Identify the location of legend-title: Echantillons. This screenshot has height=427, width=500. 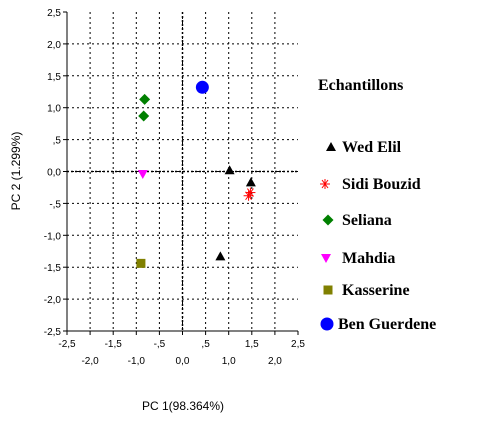
(360, 85).